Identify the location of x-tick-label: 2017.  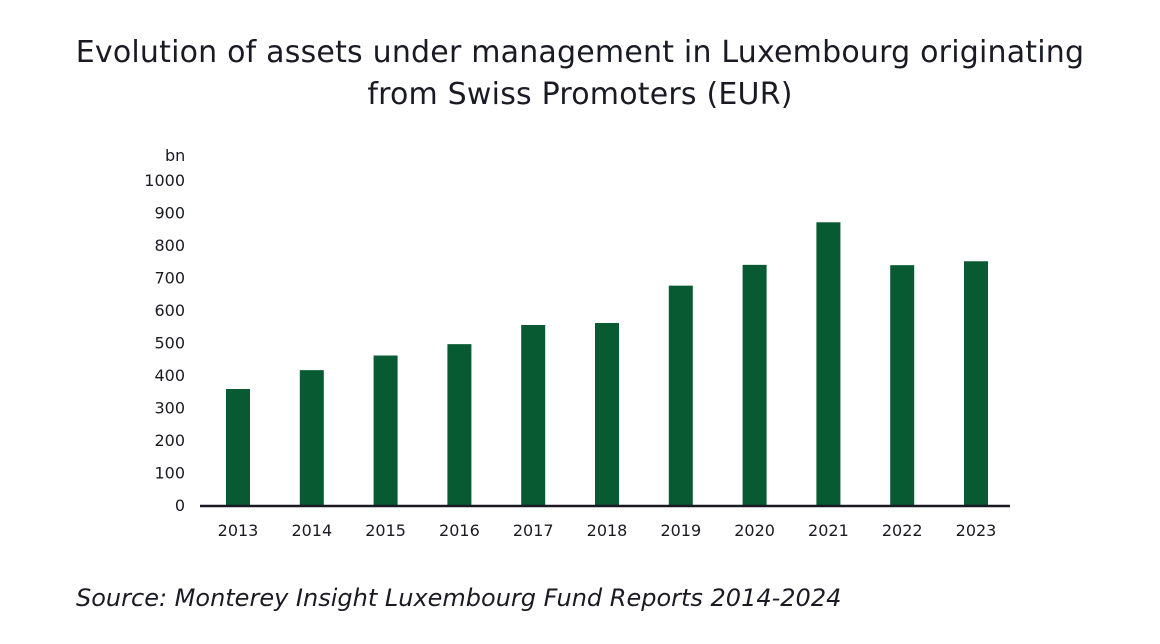
(533, 530).